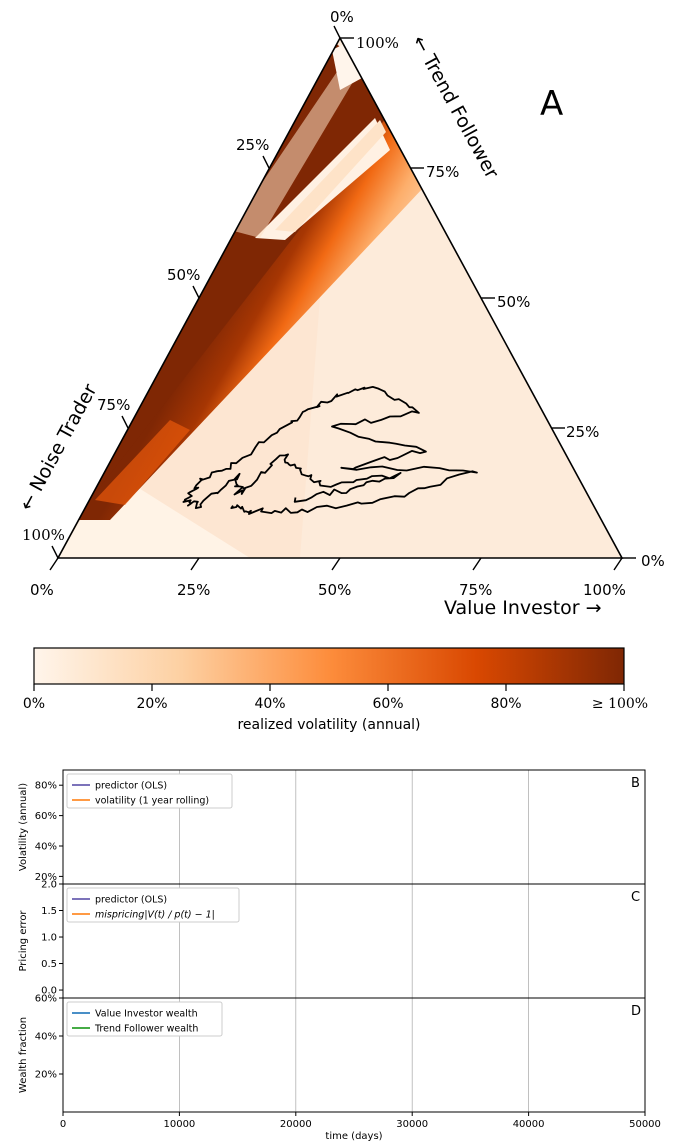 The height and width of the screenshot is (1142, 680). I want to click on legend-label: mispricing|V(t) / p(t) − 1|, so click(155, 915).